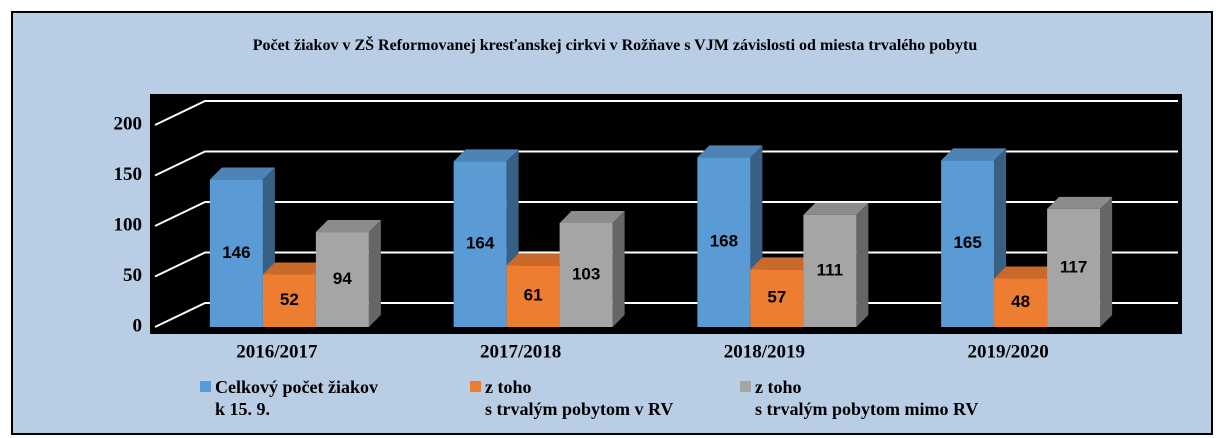 The image size is (1224, 438). I want to click on data-label: 103, so click(586, 273).